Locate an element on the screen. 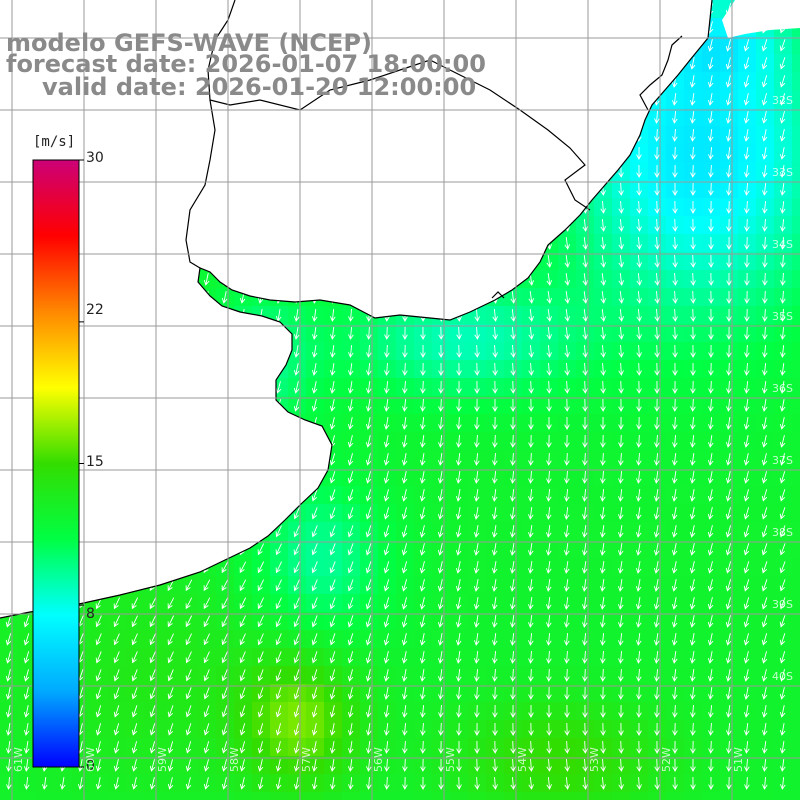 Image resolution: width=800 pixels, height=800 pixels. colorbar-gradient is located at coordinates (56, 463).